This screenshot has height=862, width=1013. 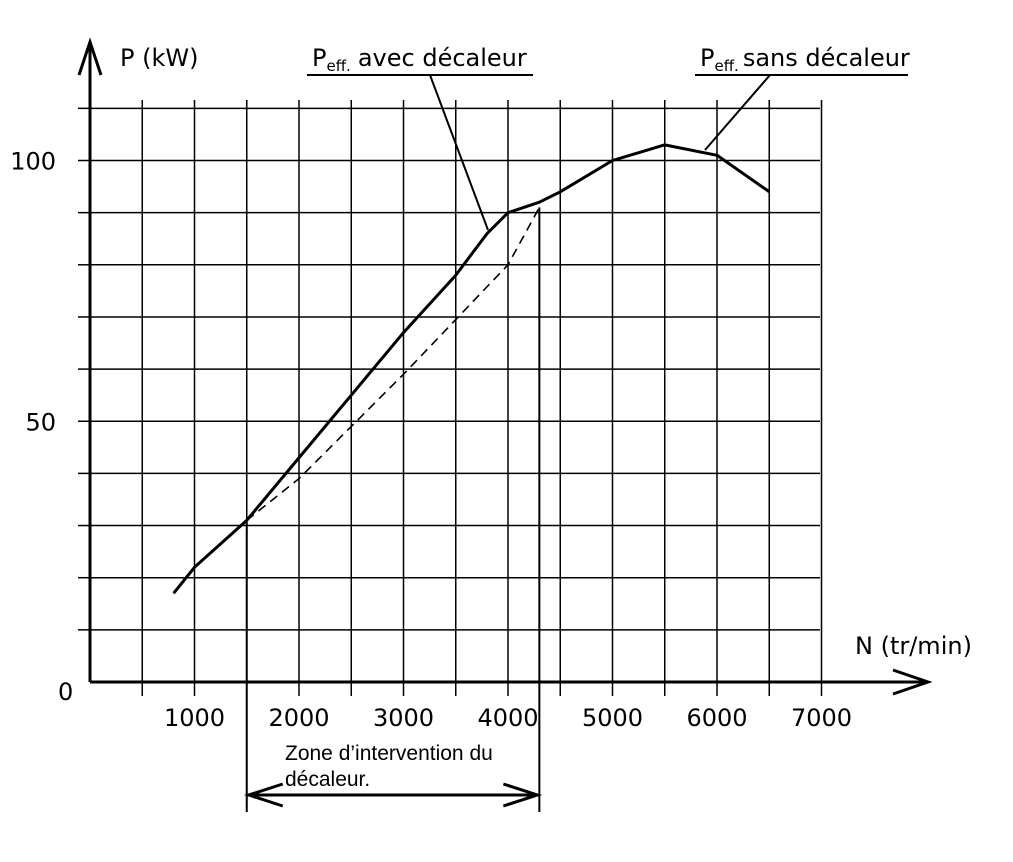 I want to click on y-axis-label: P (kW), so click(x=159, y=58).